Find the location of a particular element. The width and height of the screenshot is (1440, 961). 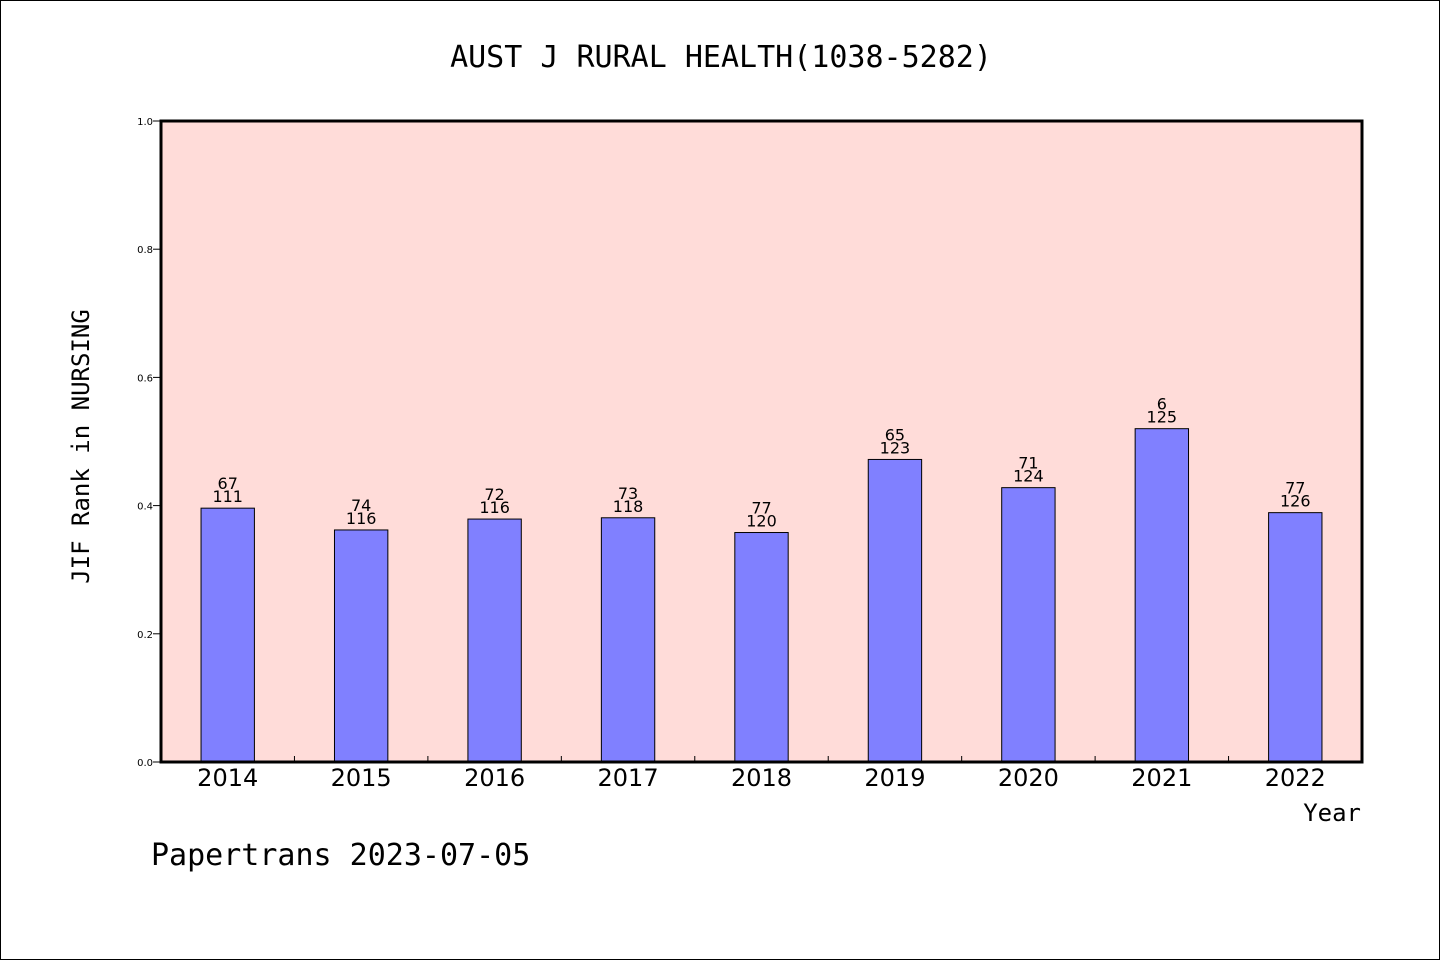

total-label: 126 is located at coordinates (1295, 501).